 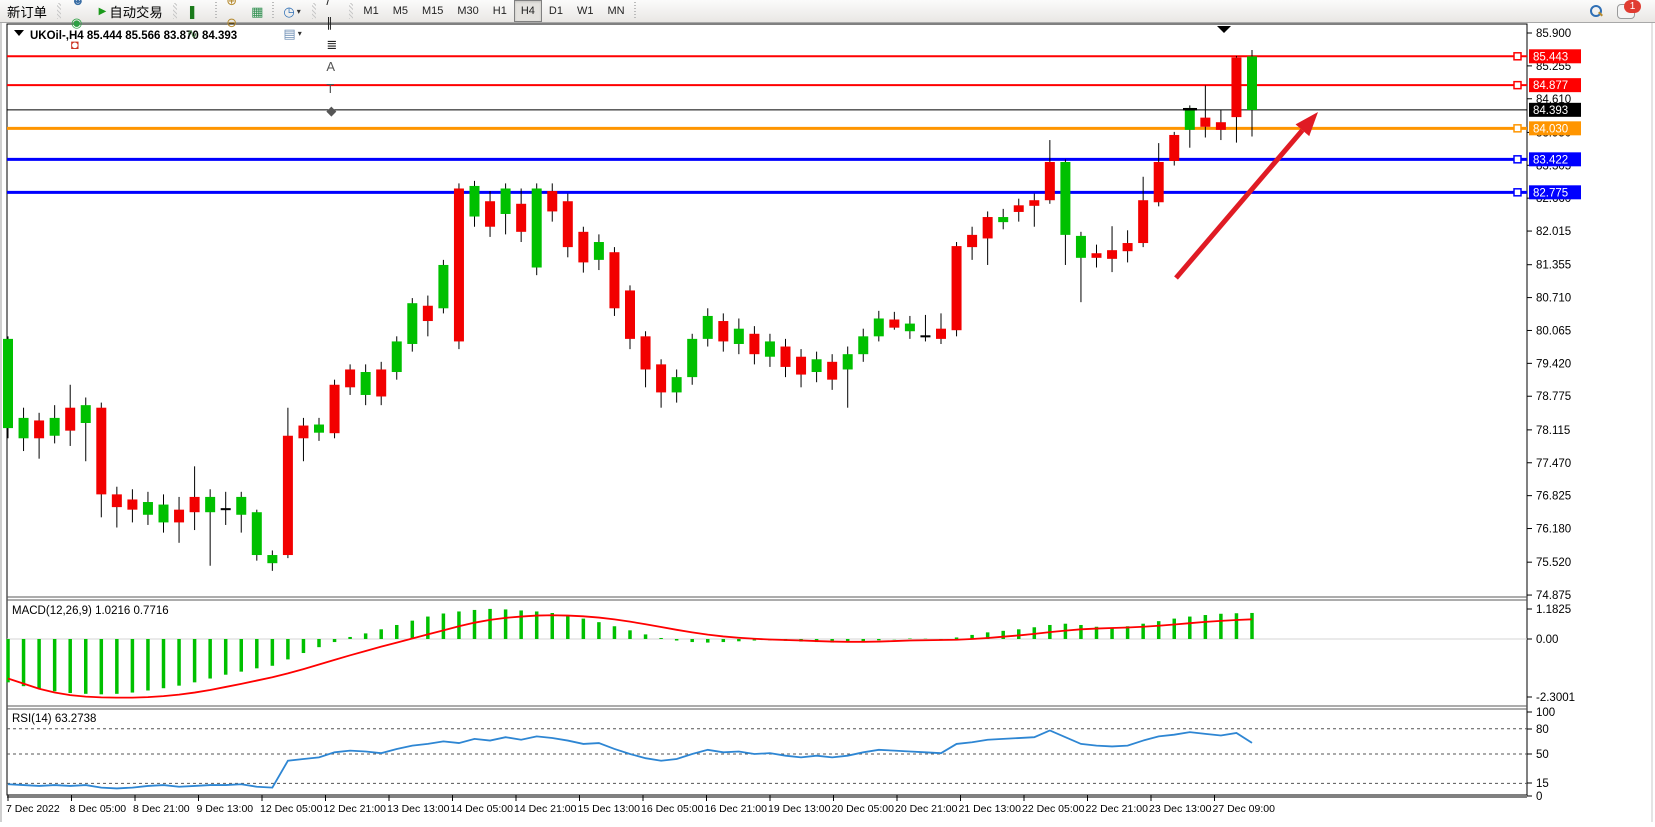 I want to click on zoom-out-button: ⊖, so click(x=231, y=22).